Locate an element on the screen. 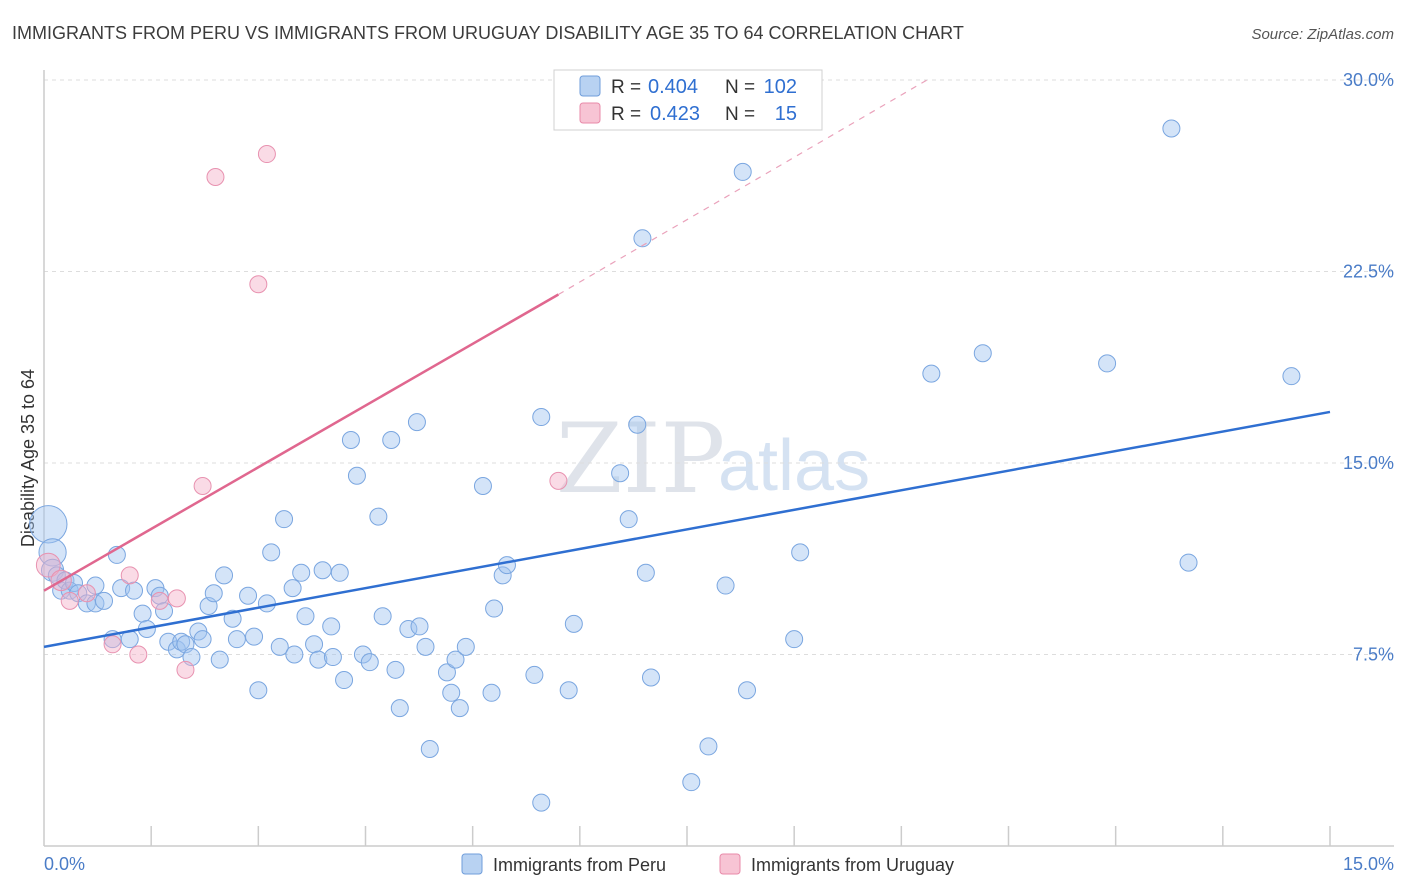 This screenshot has height=892, width=1406. legend-box: R = 0.404 N = 102 R = 0.423 N = 15 is located at coordinates (688, 100).